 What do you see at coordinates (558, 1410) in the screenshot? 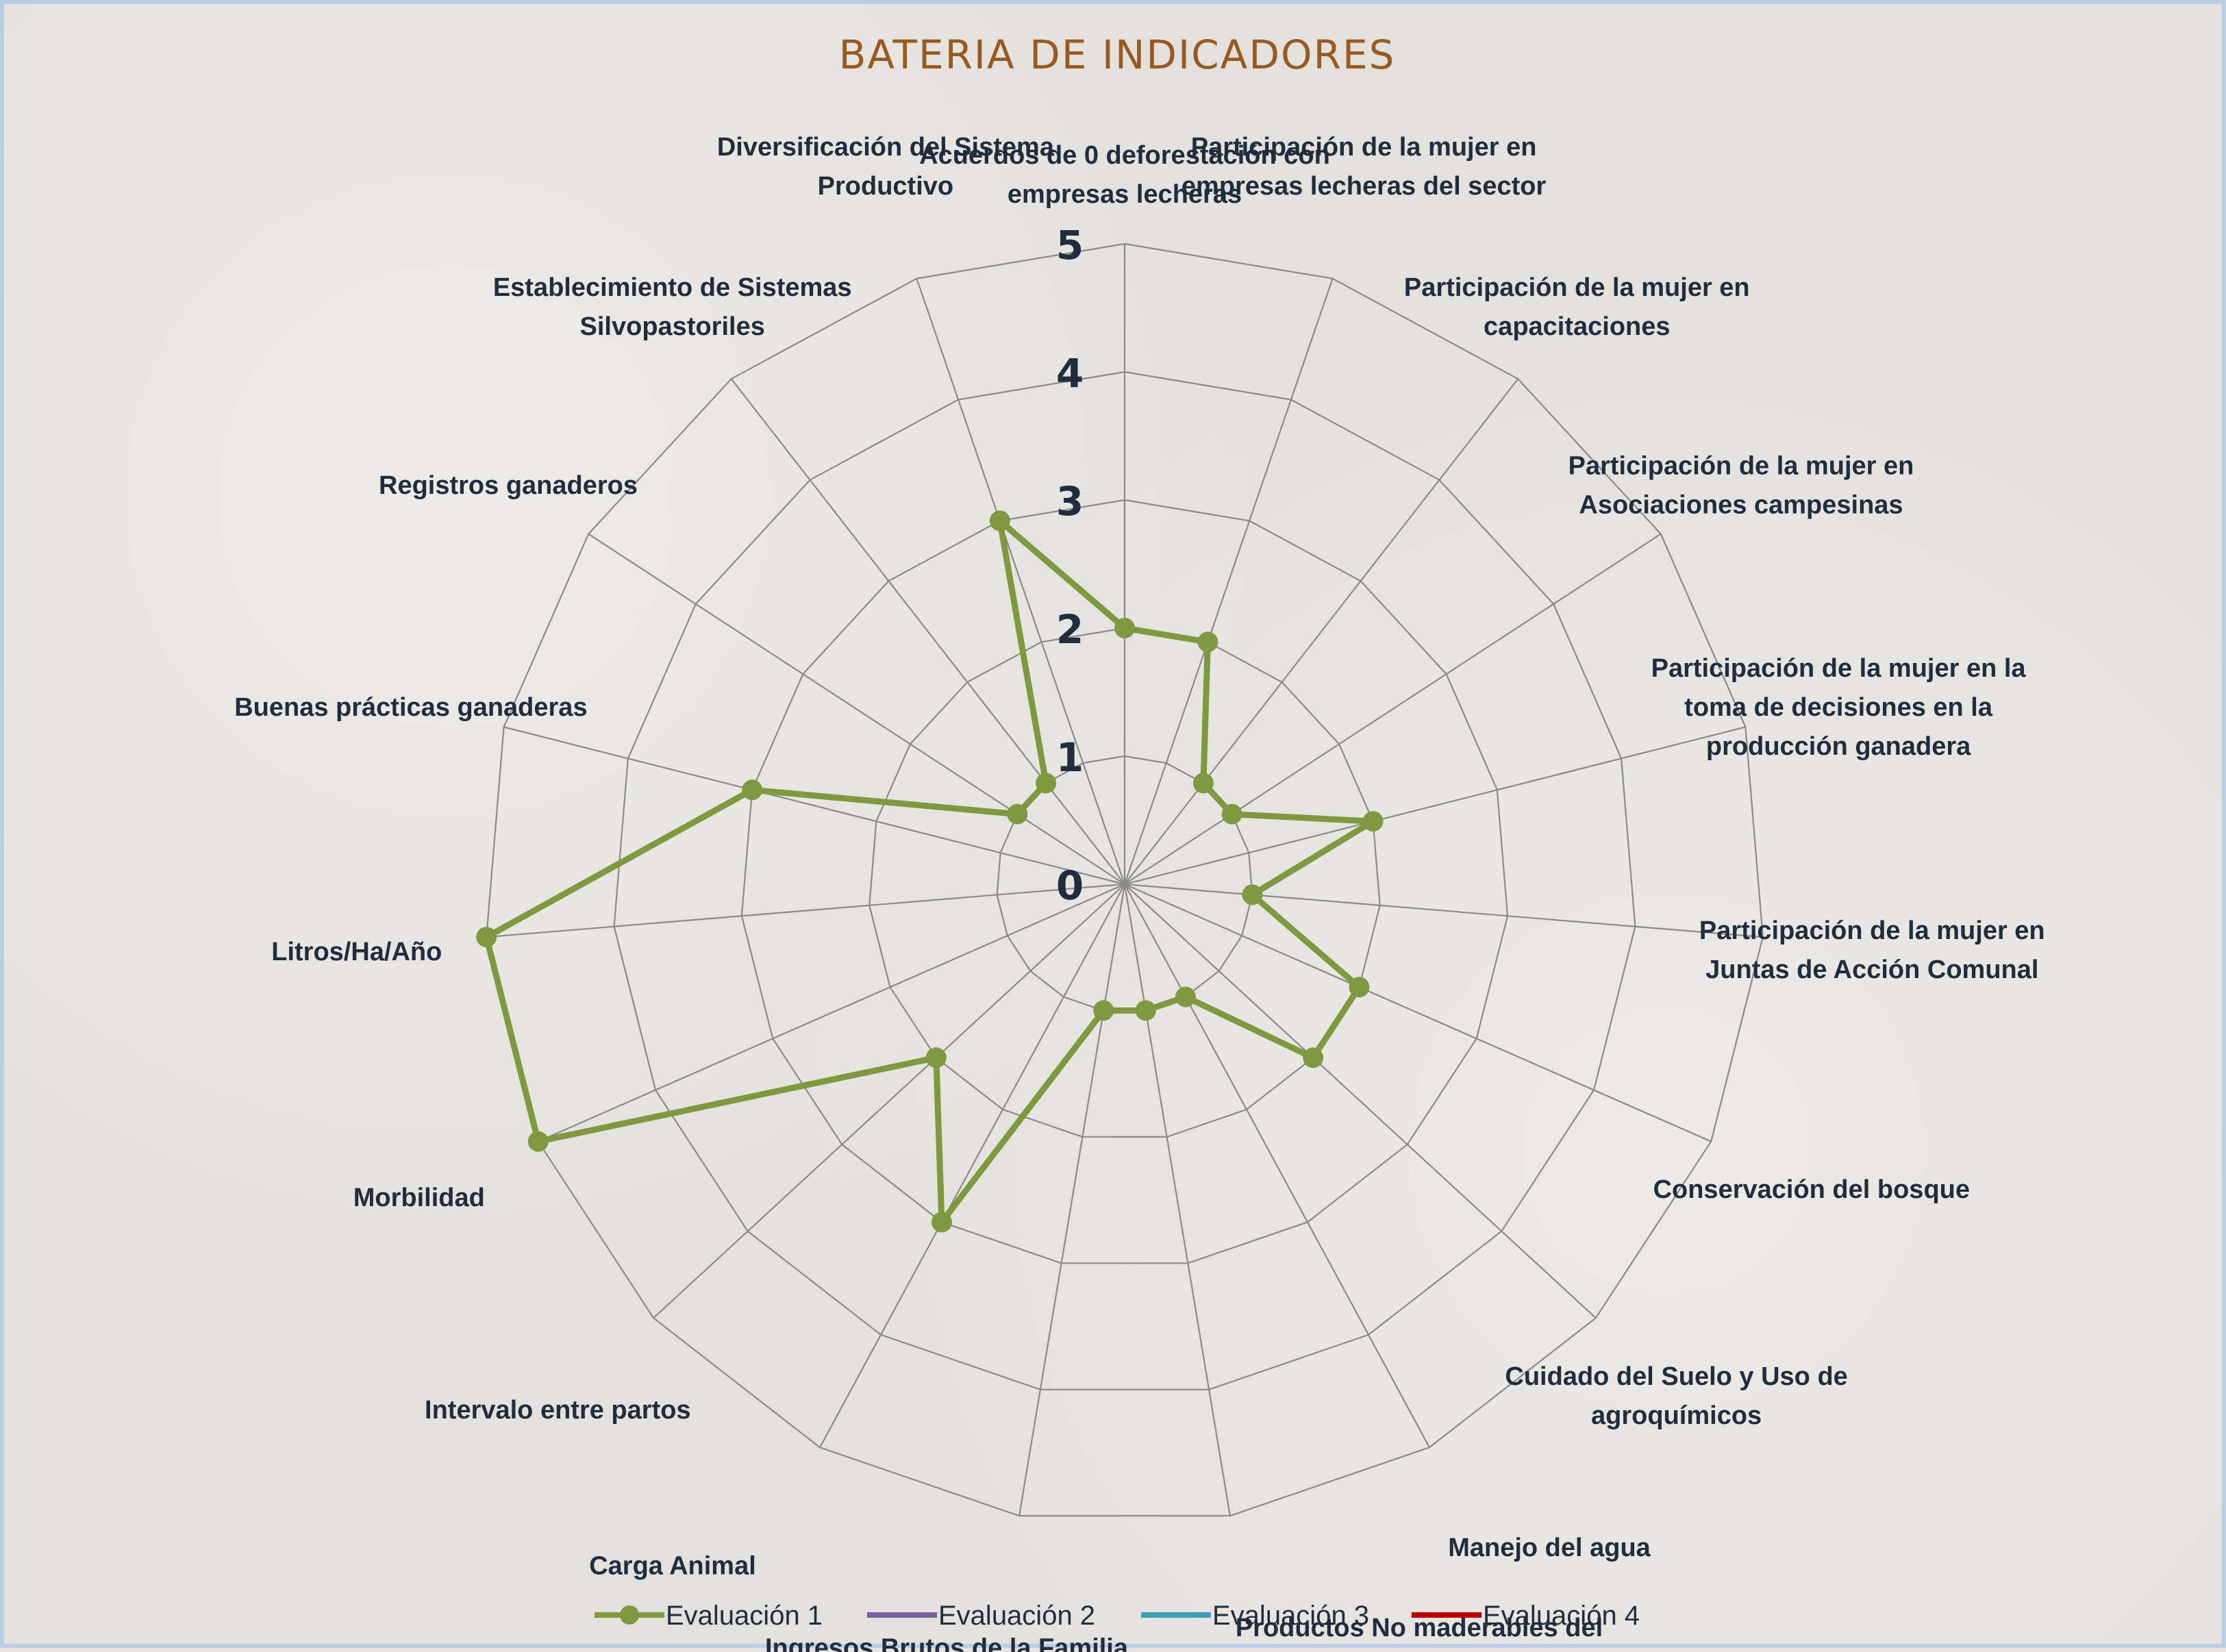
I see `category-label: Intervalo entre partos` at bounding box center [558, 1410].